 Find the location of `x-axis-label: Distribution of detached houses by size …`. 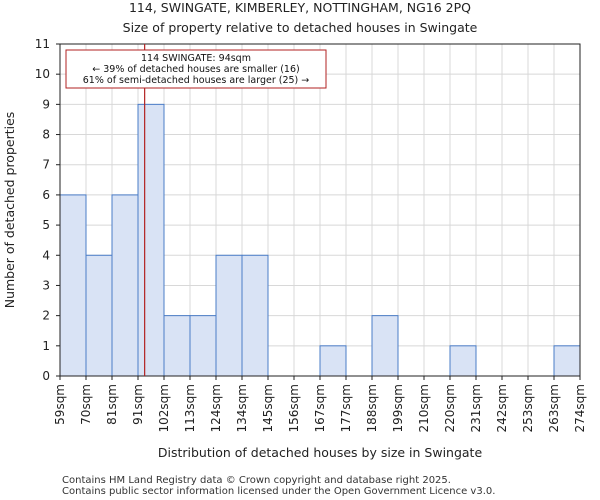

x-axis-label: Distribution of detached houses by size … is located at coordinates (320, 452).